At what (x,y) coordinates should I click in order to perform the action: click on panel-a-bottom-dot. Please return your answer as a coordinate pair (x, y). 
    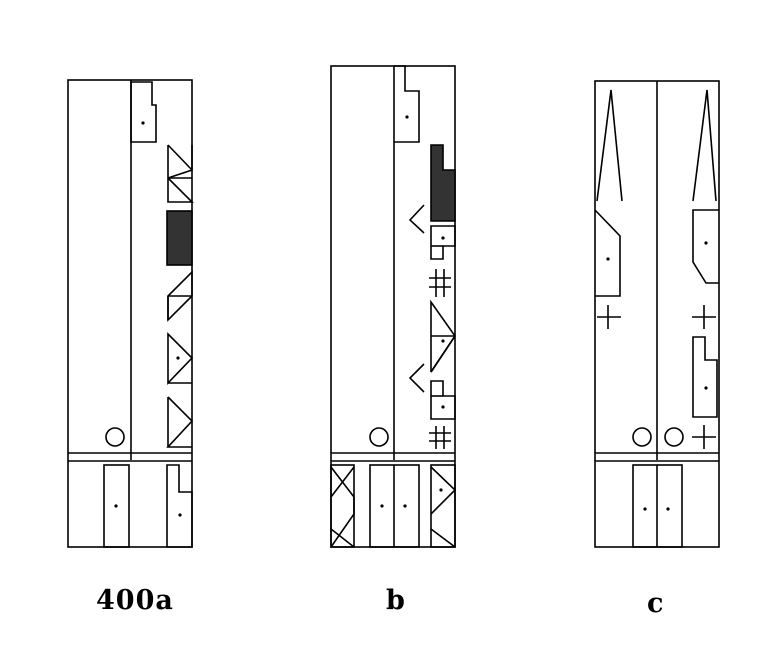
    Looking at the image, I should click on (116, 506).